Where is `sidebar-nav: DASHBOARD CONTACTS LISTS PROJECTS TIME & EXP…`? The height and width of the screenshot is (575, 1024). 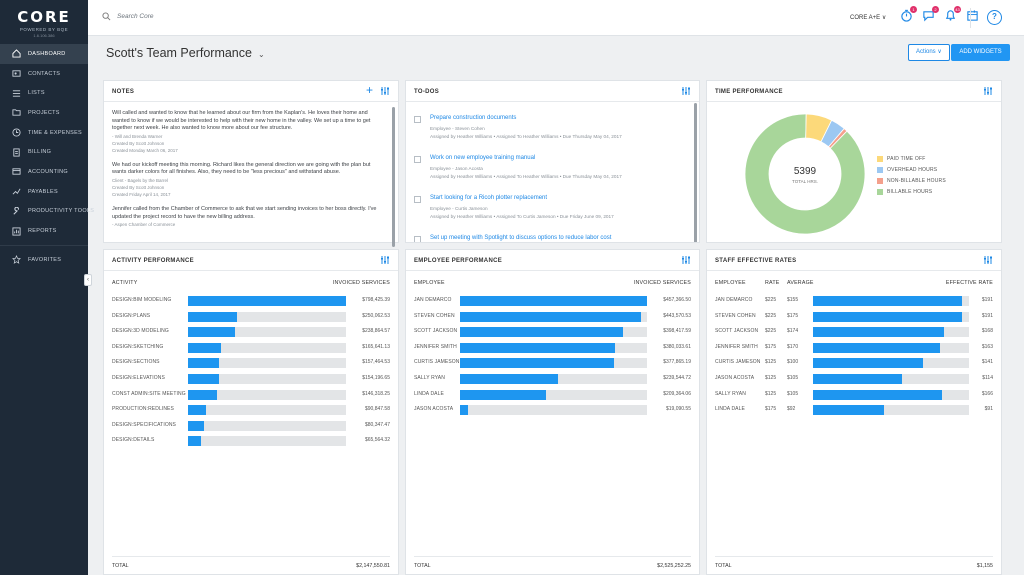
sidebar-nav: DASHBOARD CONTACTS LISTS PROJECTS TIME & EXP… is located at coordinates (47, 157).